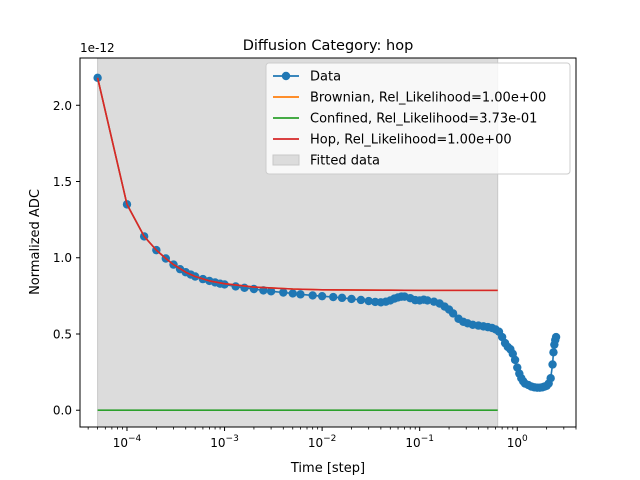  I want to click on chart-title: Diffusion Category: hop, so click(328, 46).